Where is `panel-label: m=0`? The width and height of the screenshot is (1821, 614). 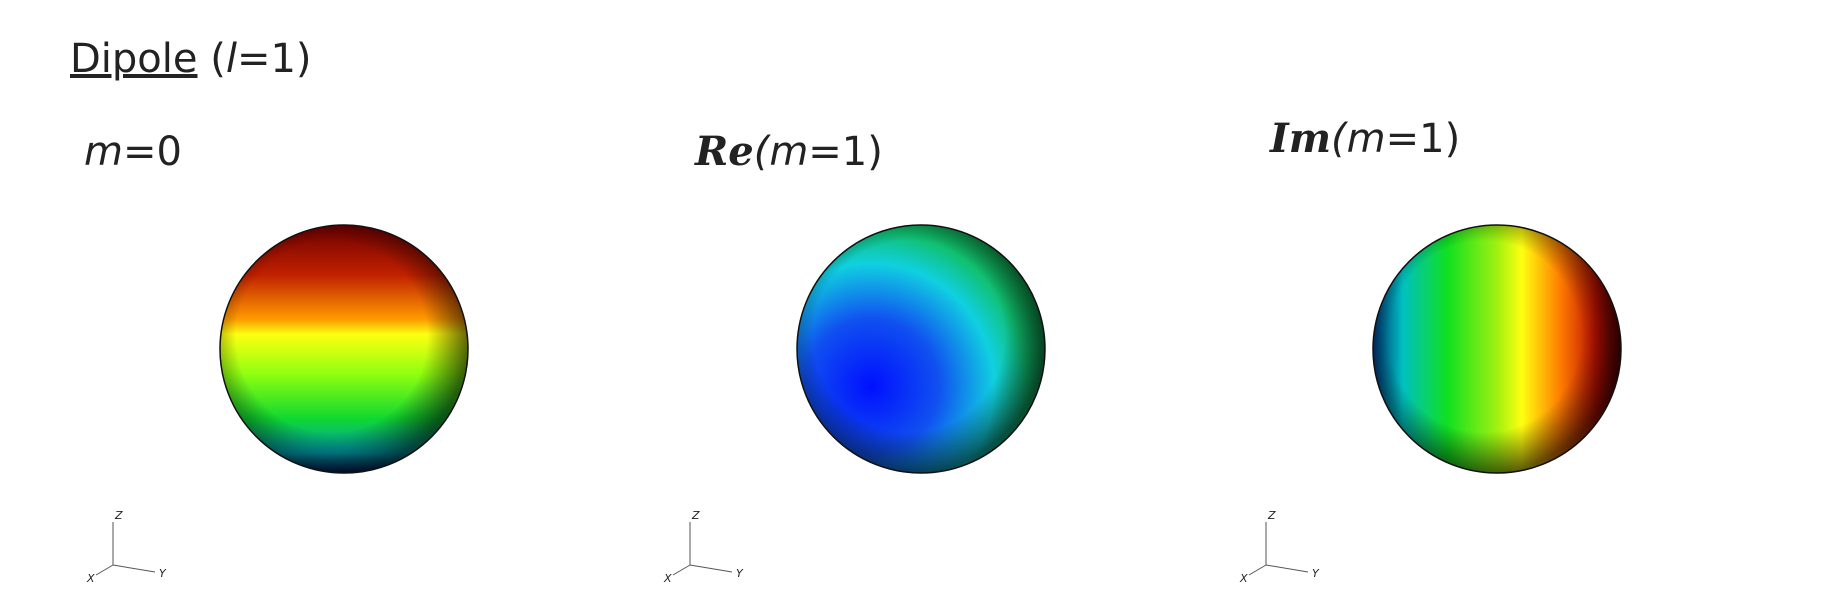
panel-label: m=0 is located at coordinates (133, 152).